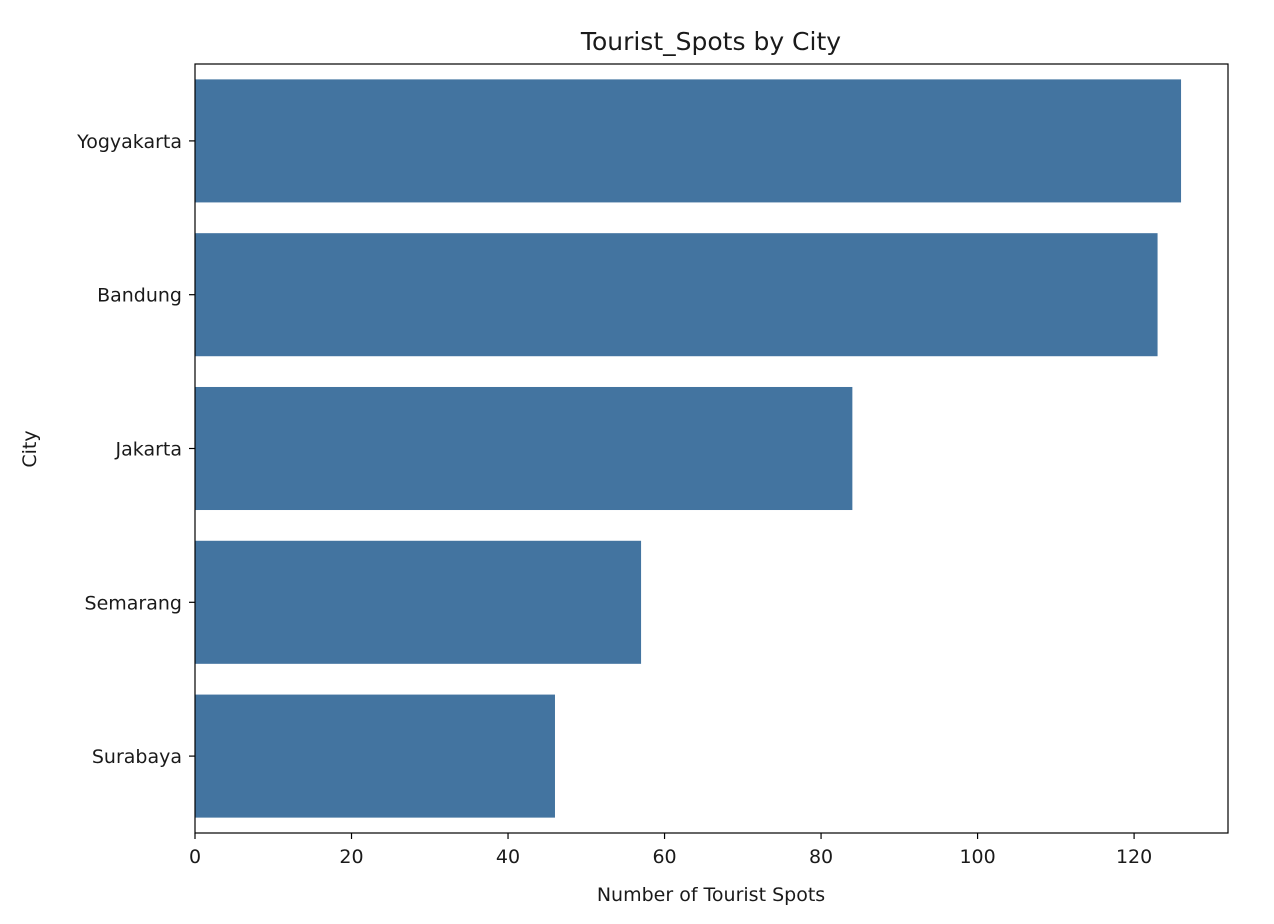 The image size is (1274, 924). Describe the element at coordinates (1134, 857) in the screenshot. I see `x-tick-label: 120` at that location.